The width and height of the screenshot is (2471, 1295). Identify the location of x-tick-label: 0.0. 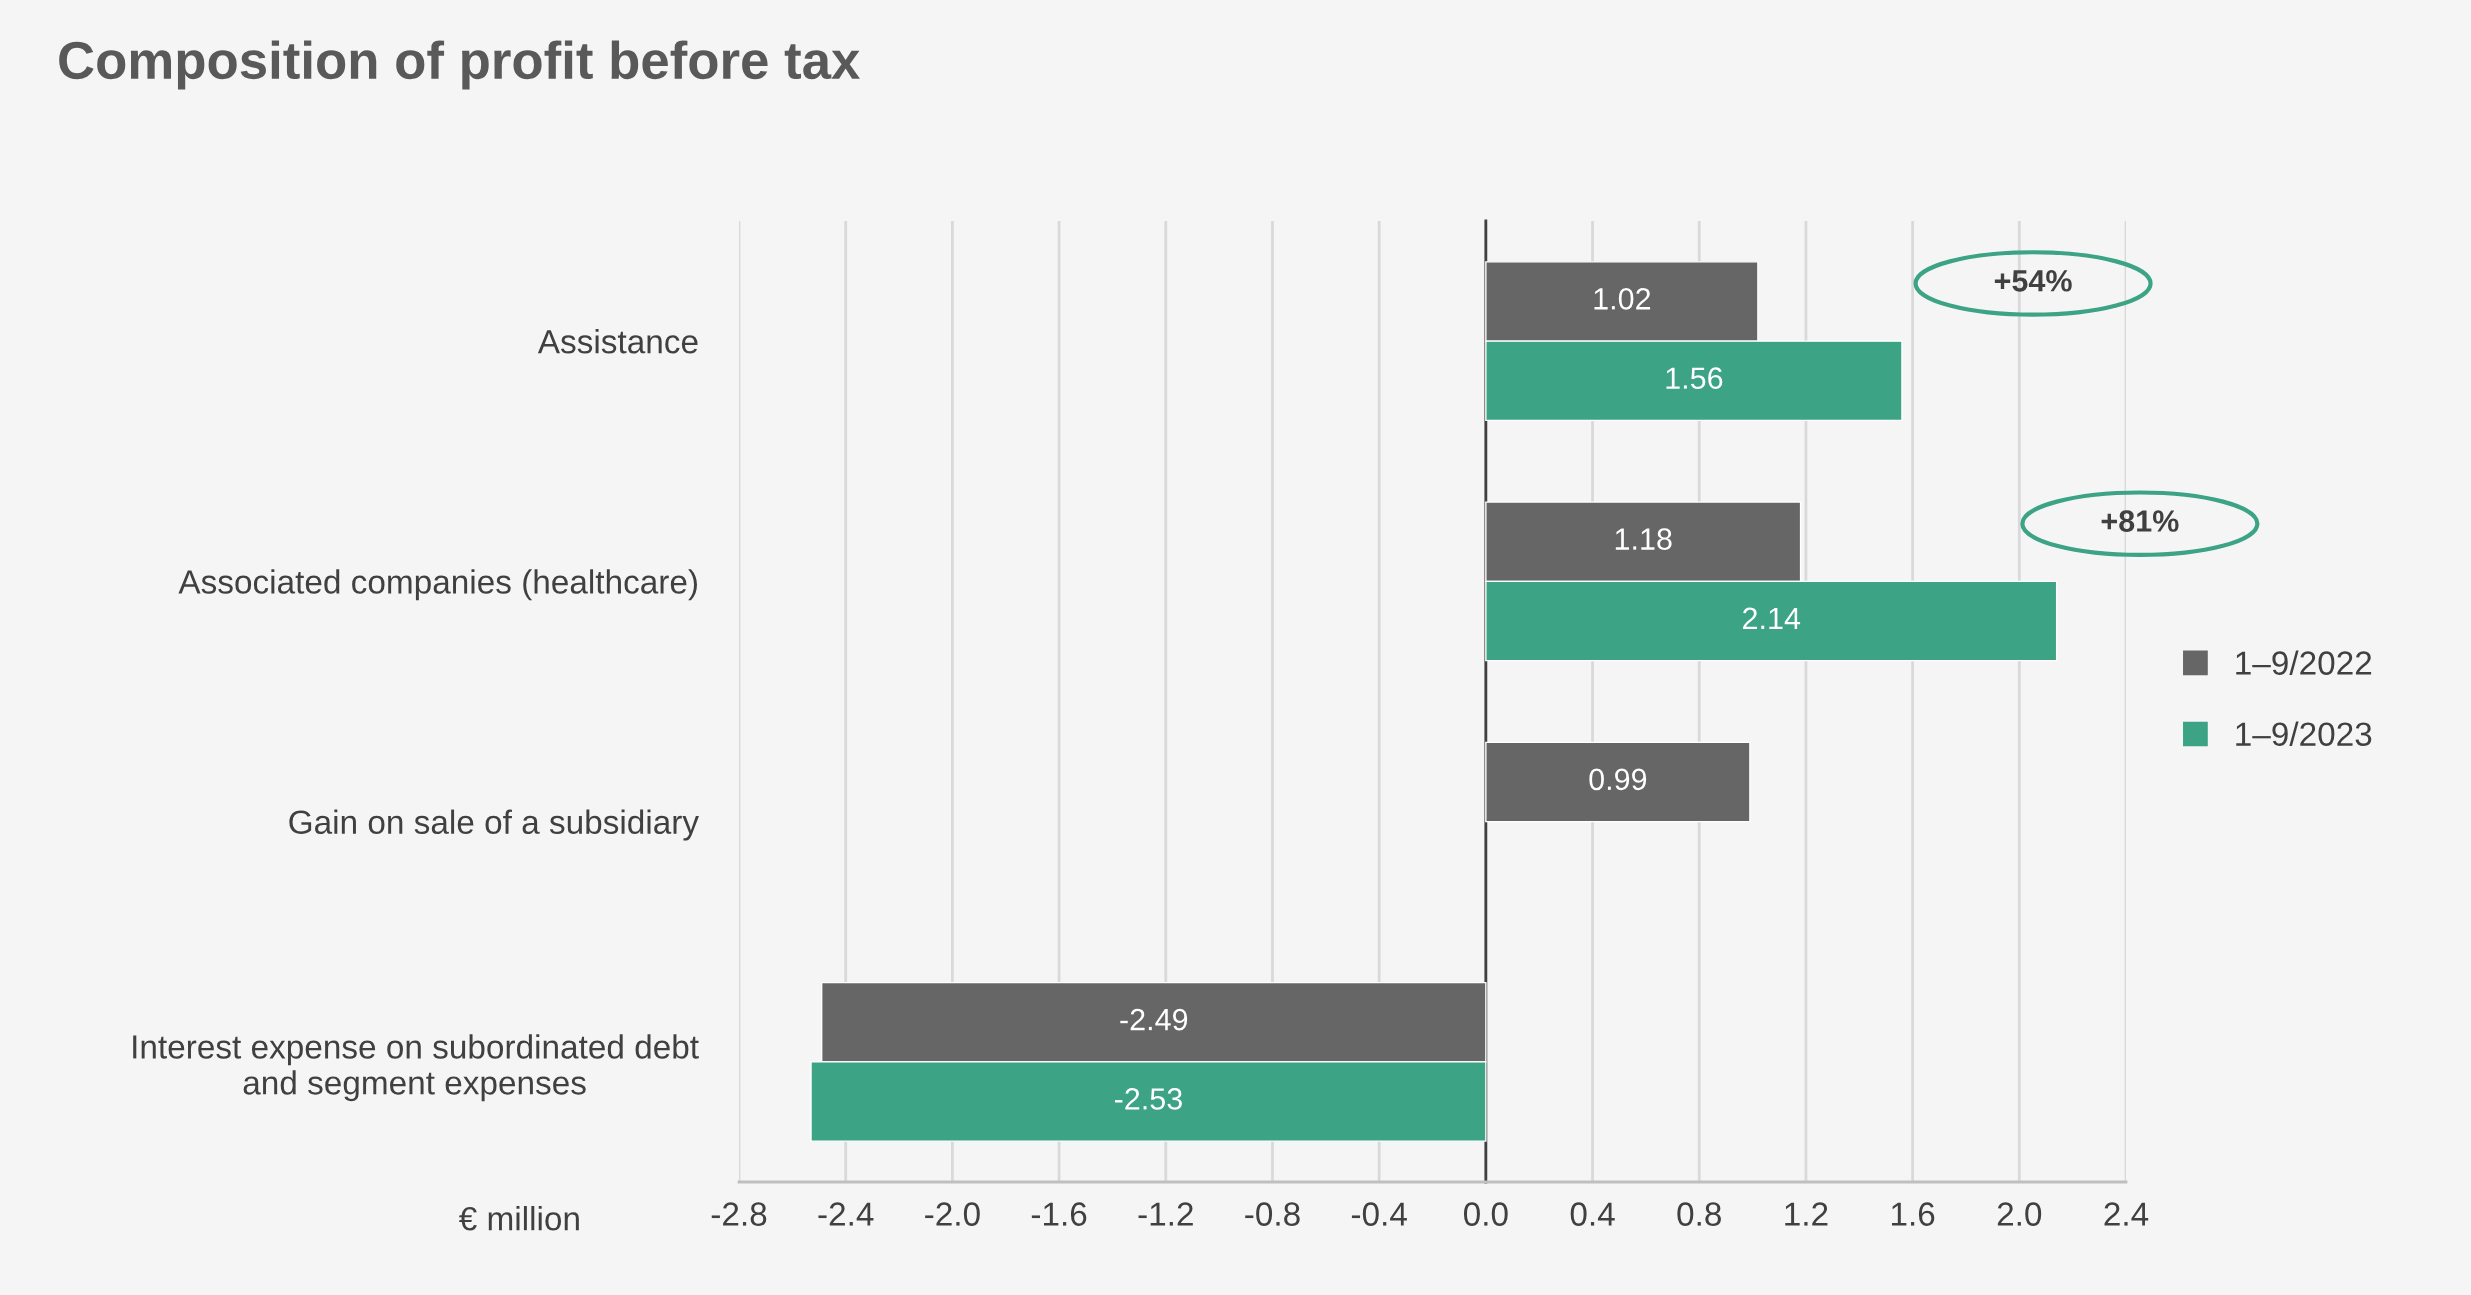
(1485, 1214).